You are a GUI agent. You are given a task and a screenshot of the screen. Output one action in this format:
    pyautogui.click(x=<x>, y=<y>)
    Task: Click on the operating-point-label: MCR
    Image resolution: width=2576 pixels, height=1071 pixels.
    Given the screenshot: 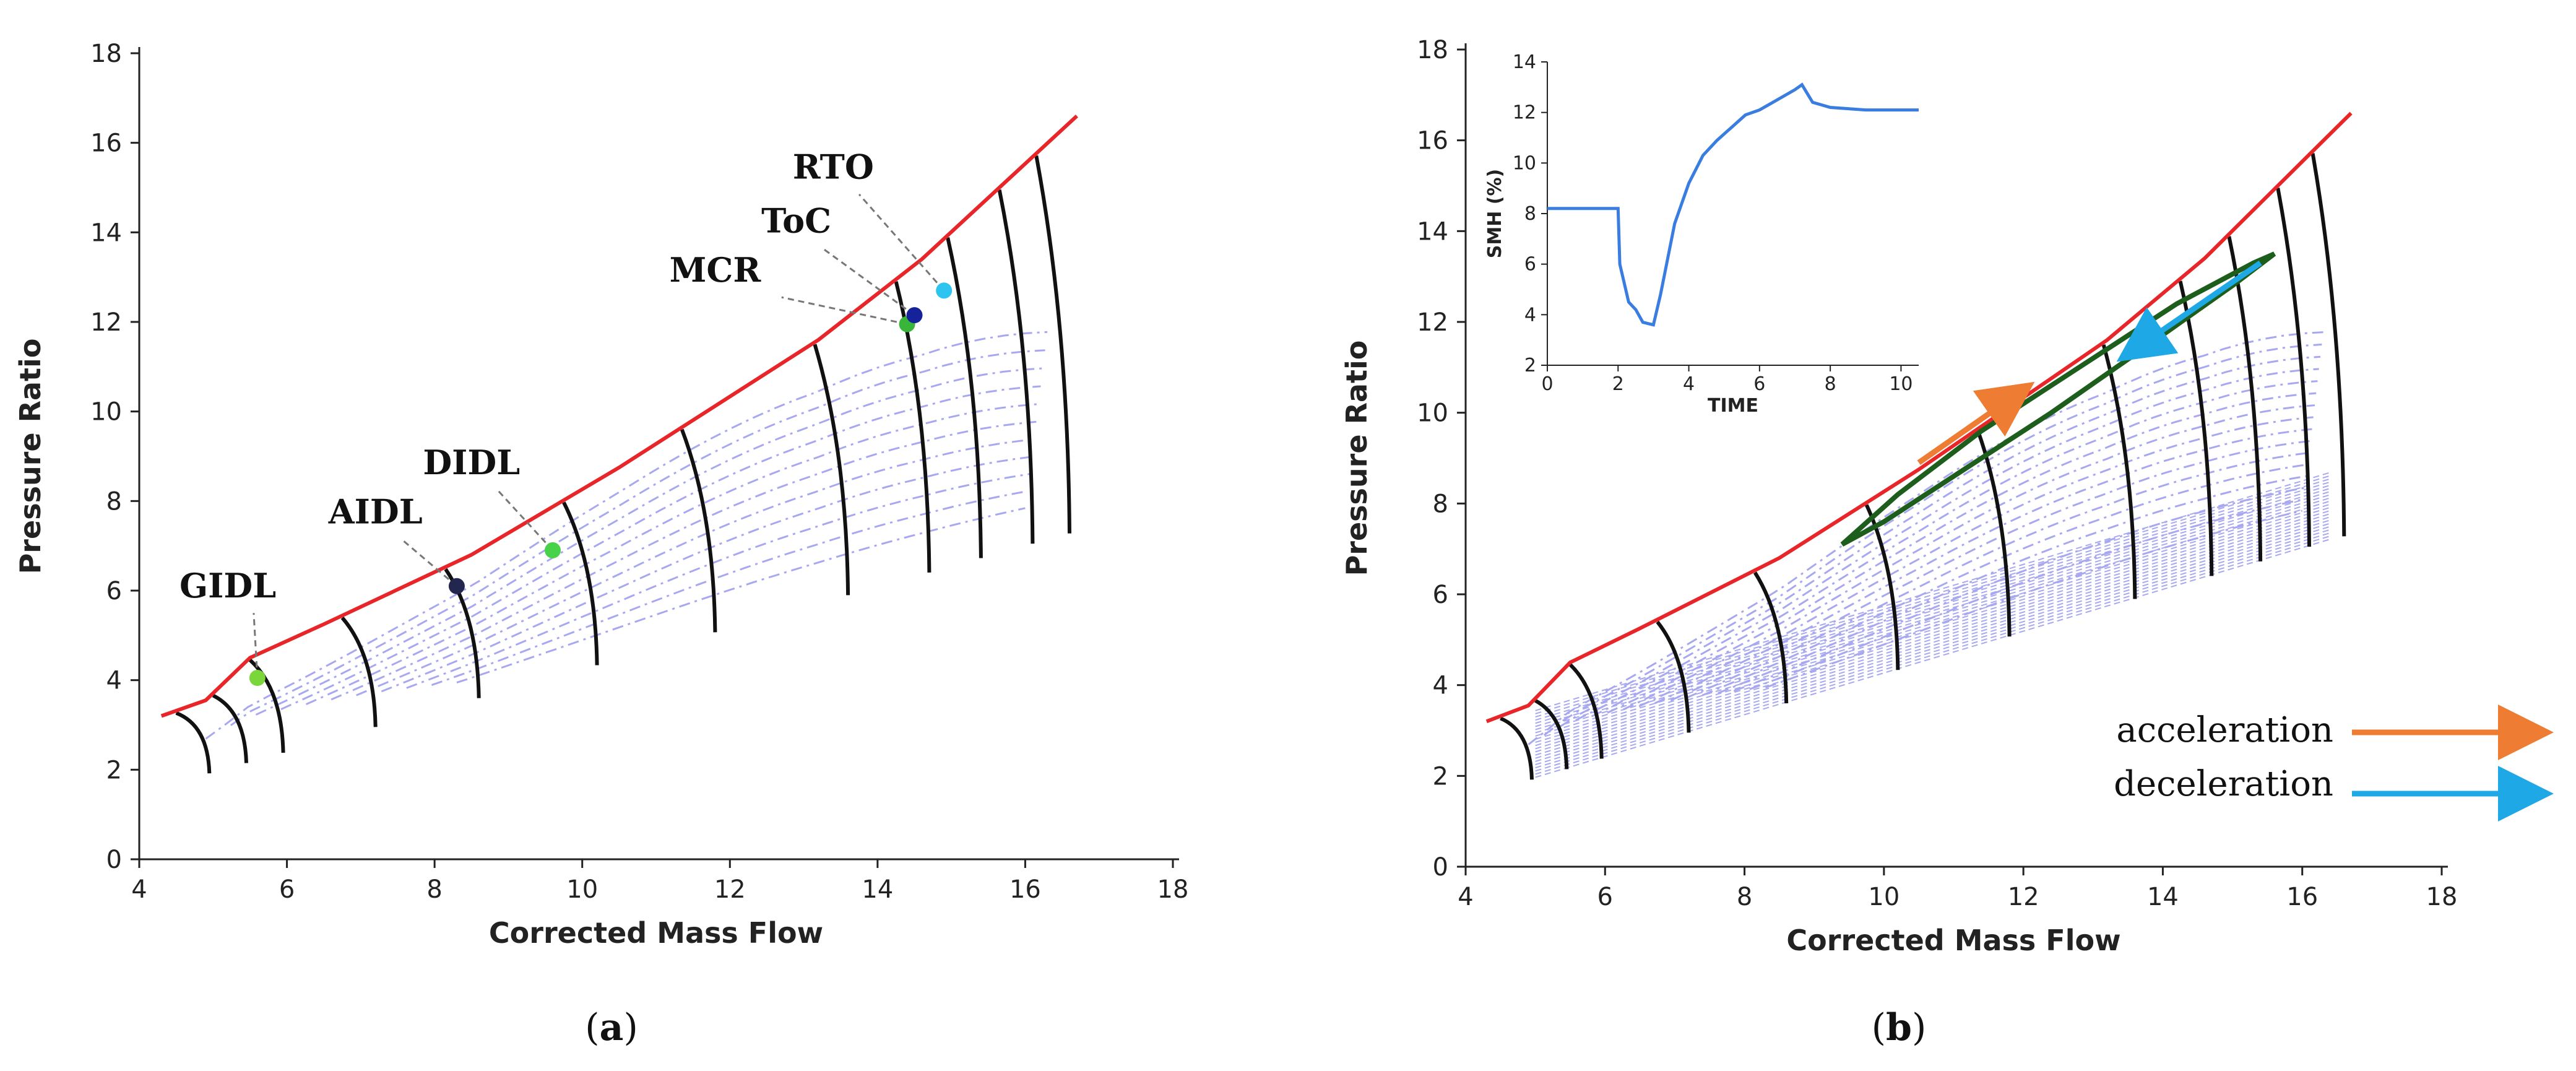 What is the action you would take?
    pyautogui.click(x=716, y=270)
    